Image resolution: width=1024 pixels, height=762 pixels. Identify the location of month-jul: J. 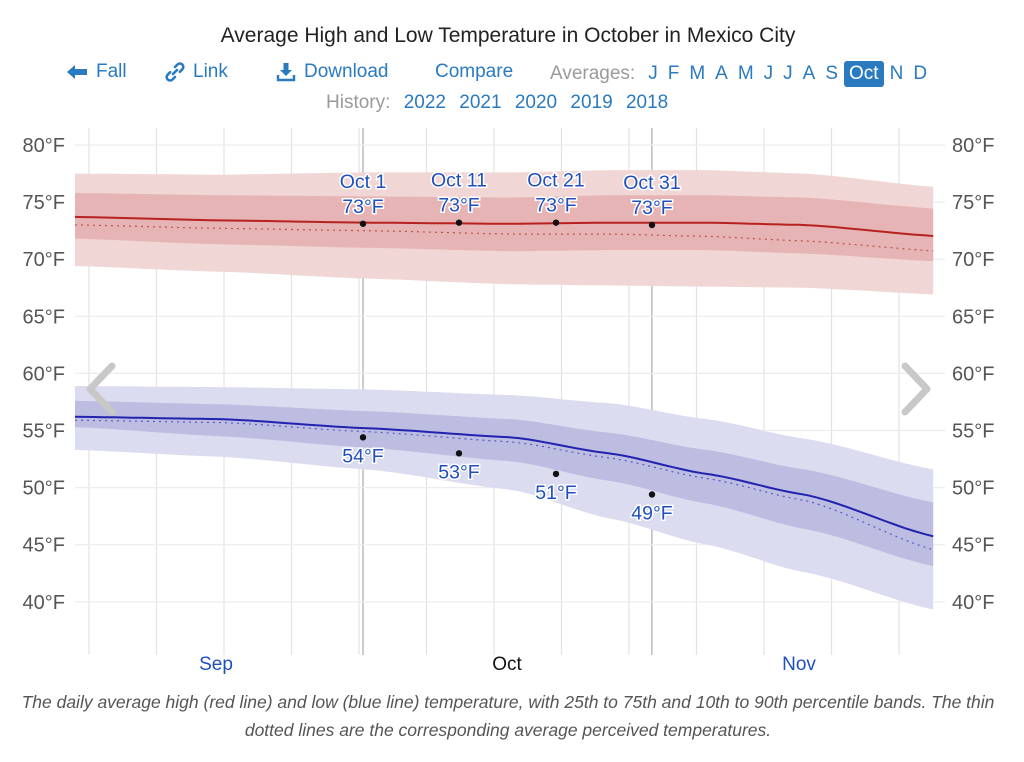
(788, 73).